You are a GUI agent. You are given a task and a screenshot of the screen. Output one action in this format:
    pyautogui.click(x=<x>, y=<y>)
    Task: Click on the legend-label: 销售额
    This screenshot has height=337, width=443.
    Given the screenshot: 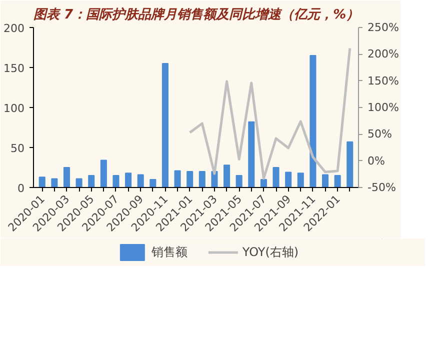 What is the action you would take?
    pyautogui.click(x=169, y=252)
    